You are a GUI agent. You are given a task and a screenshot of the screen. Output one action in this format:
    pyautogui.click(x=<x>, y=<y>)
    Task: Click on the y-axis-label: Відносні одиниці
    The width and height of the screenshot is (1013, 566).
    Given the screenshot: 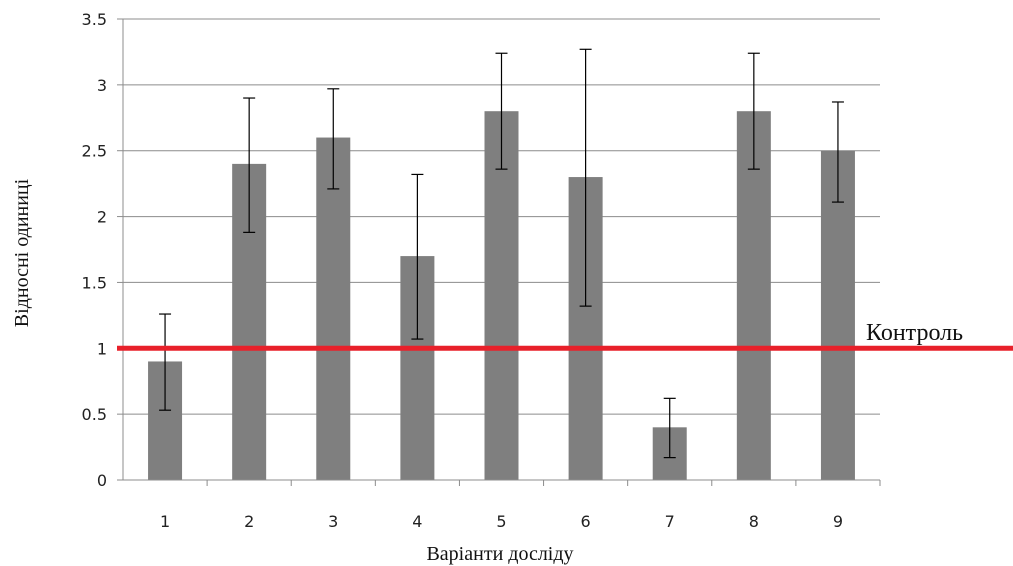 What is the action you would take?
    pyautogui.click(x=22, y=252)
    